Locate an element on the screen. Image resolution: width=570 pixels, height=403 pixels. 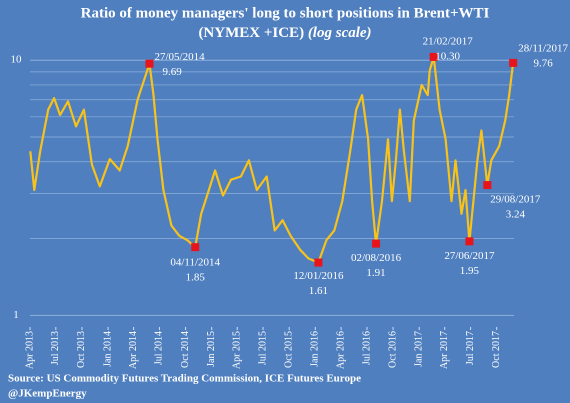
subtitle: (NYMEX +ICE) is located at coordinates (251, 33).